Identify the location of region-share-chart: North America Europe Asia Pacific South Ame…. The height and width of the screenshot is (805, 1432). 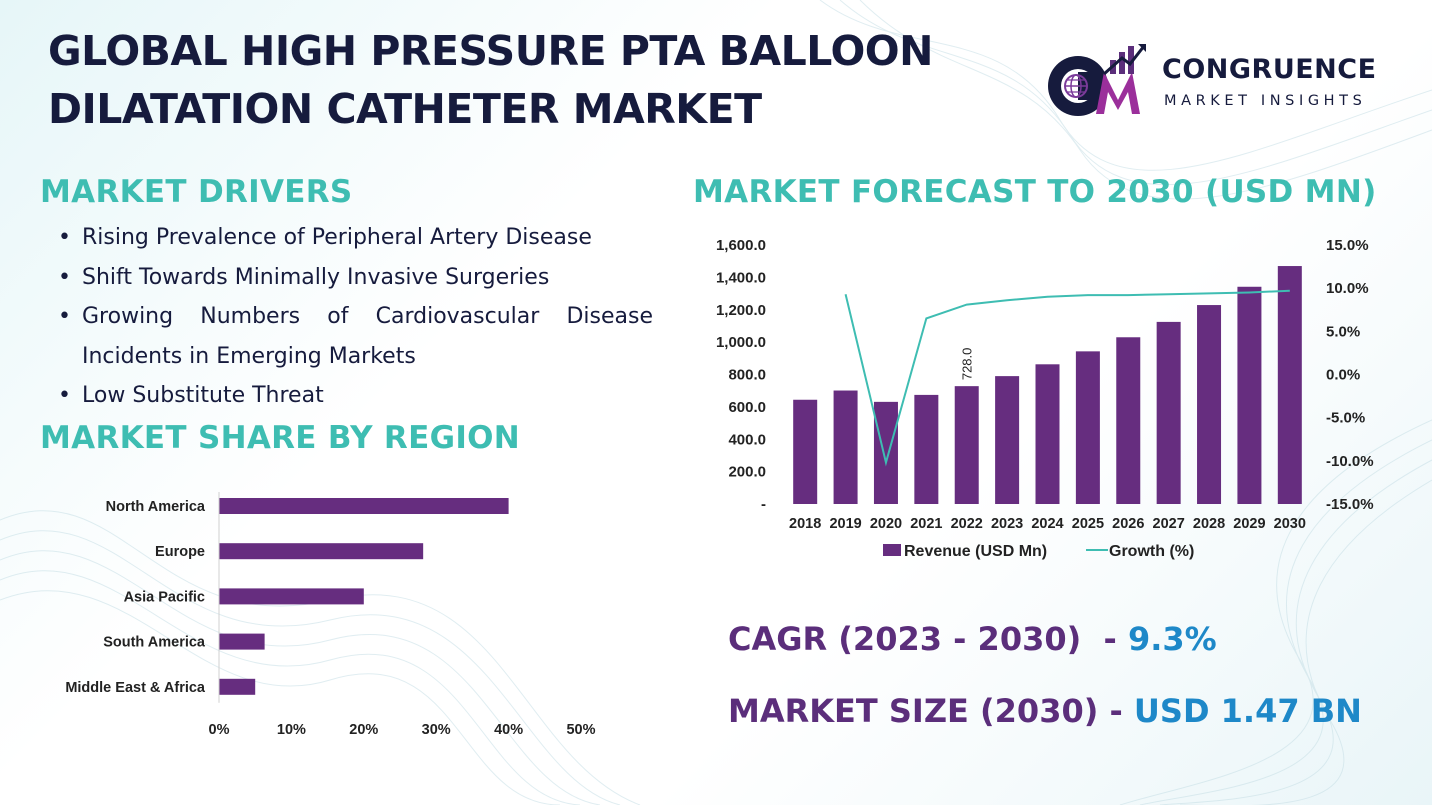
(330, 615).